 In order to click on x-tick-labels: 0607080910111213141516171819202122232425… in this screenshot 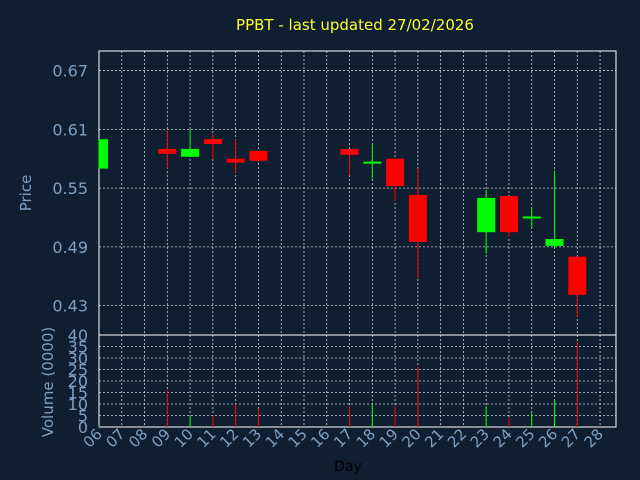, I will do `click(343, 438)`.